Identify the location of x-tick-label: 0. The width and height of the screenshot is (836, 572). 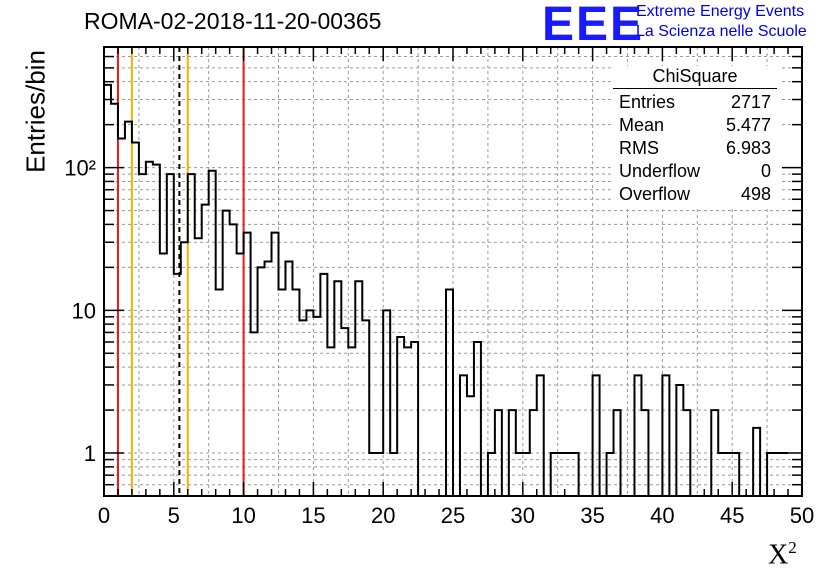
(104, 515).